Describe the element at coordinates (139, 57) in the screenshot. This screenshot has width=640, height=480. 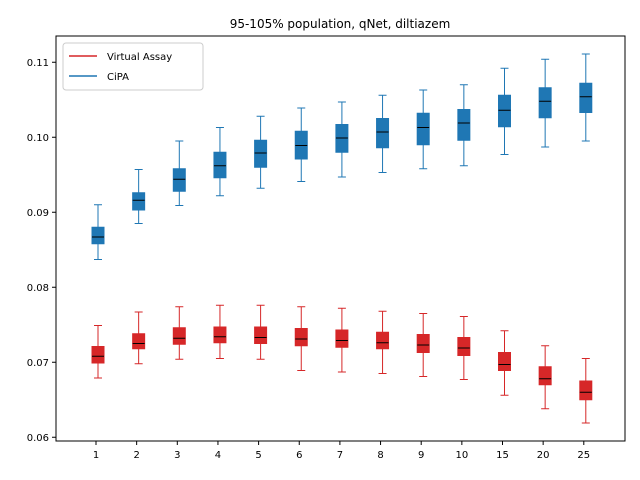
I see `legend-label-0: Virtual Assay` at that location.